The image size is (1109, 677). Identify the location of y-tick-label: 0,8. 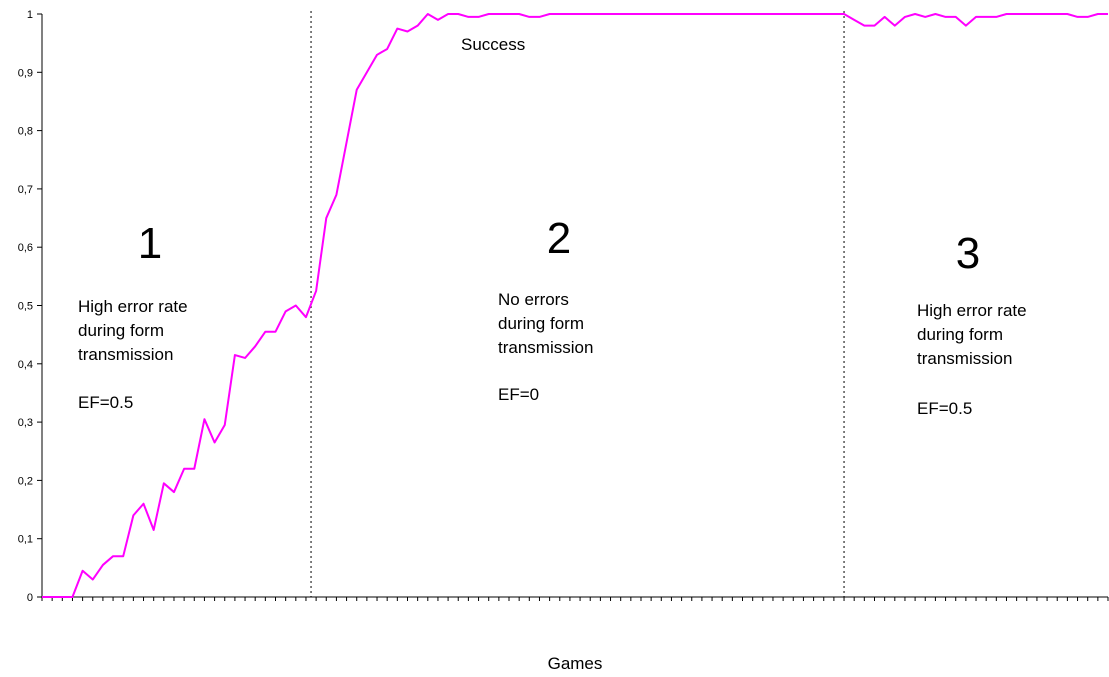
(25, 132).